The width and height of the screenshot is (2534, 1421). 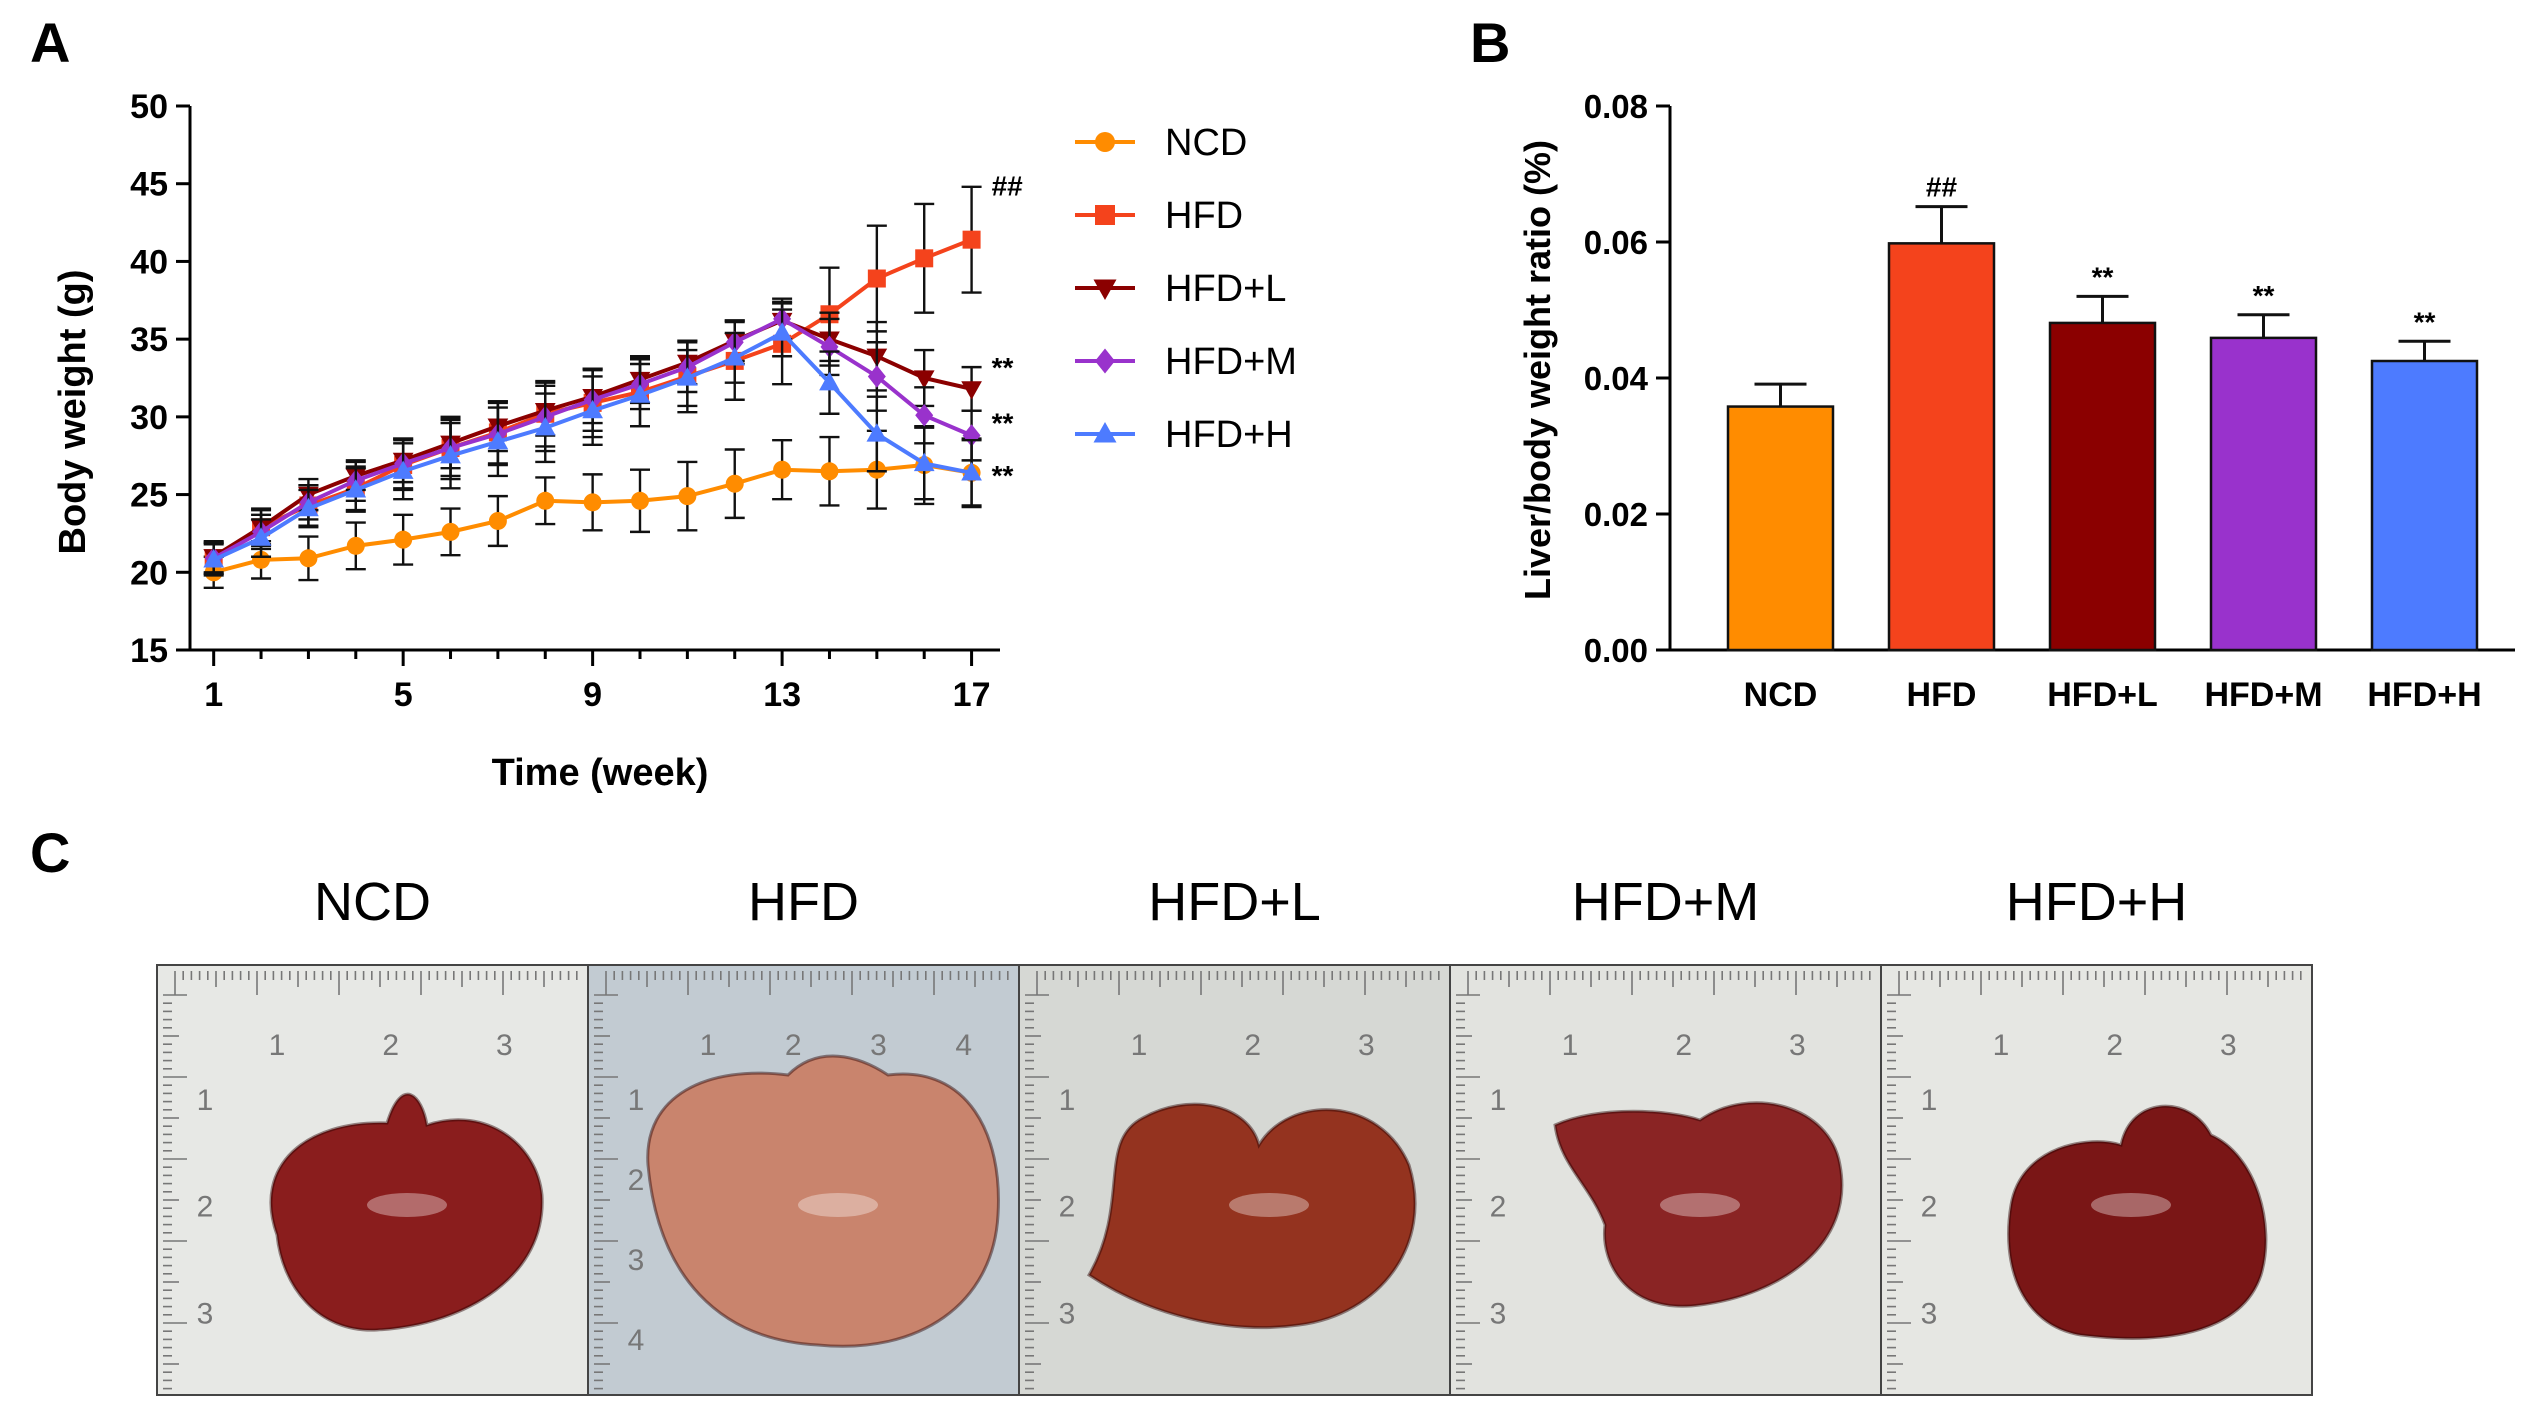 I want to click on panel-label-c: C, so click(x=50, y=852).